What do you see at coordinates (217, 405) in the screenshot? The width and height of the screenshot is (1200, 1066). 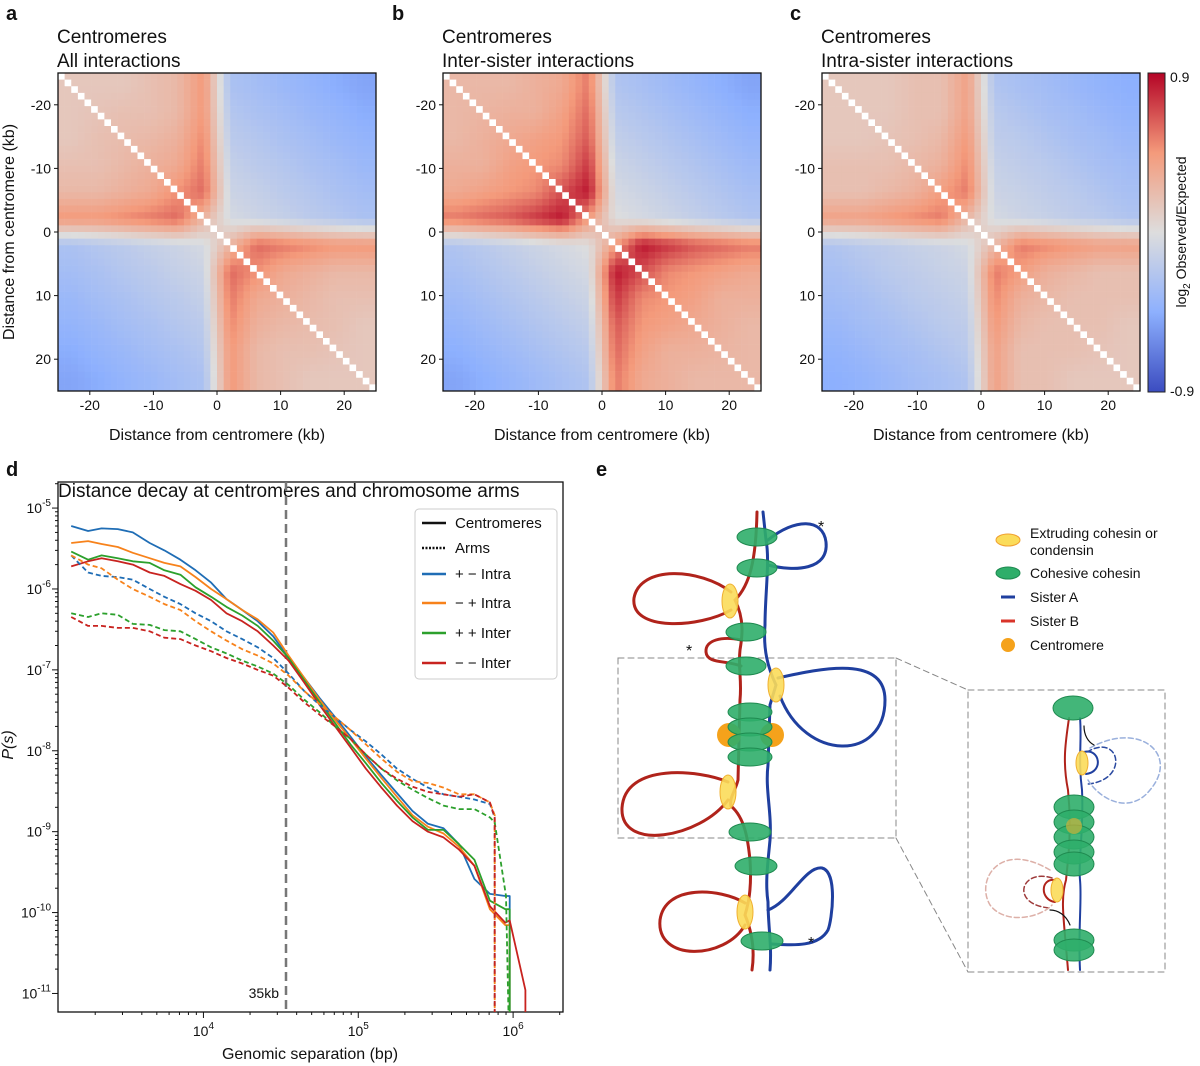 I see `x-tick-label: 0` at bounding box center [217, 405].